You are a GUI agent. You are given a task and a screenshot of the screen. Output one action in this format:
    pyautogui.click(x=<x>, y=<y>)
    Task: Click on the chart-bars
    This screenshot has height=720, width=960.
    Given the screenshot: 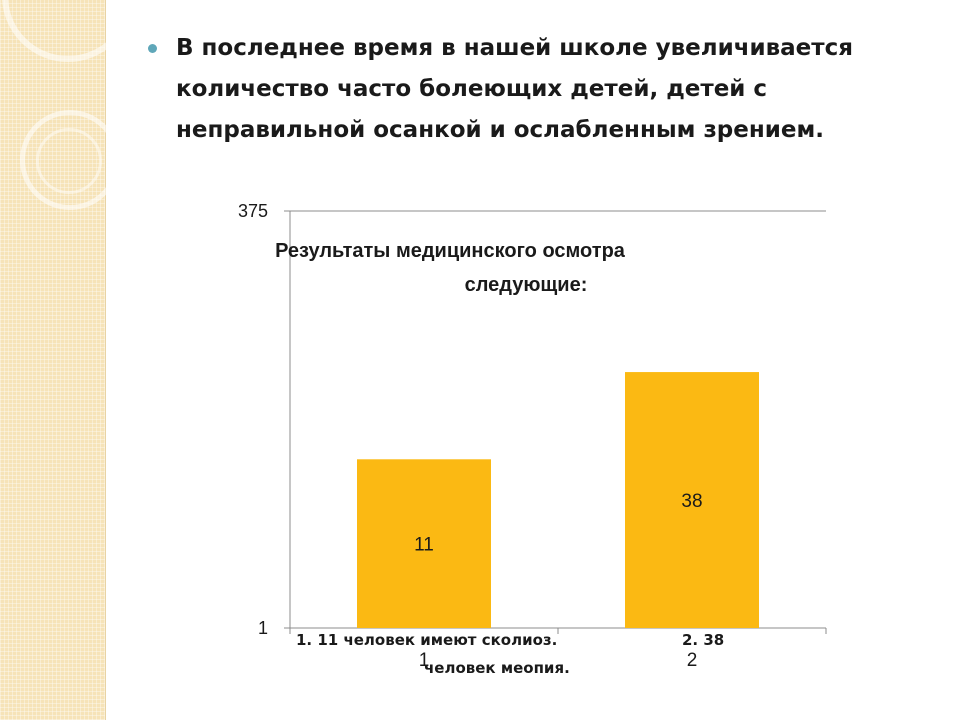 What is the action you would take?
    pyautogui.click(x=558, y=500)
    